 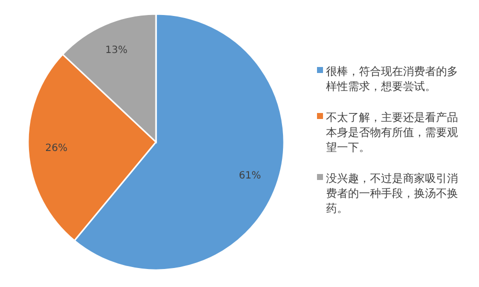 What do you see at coordinates (56, 148) in the screenshot?
I see `data-label: 26%` at bounding box center [56, 148].